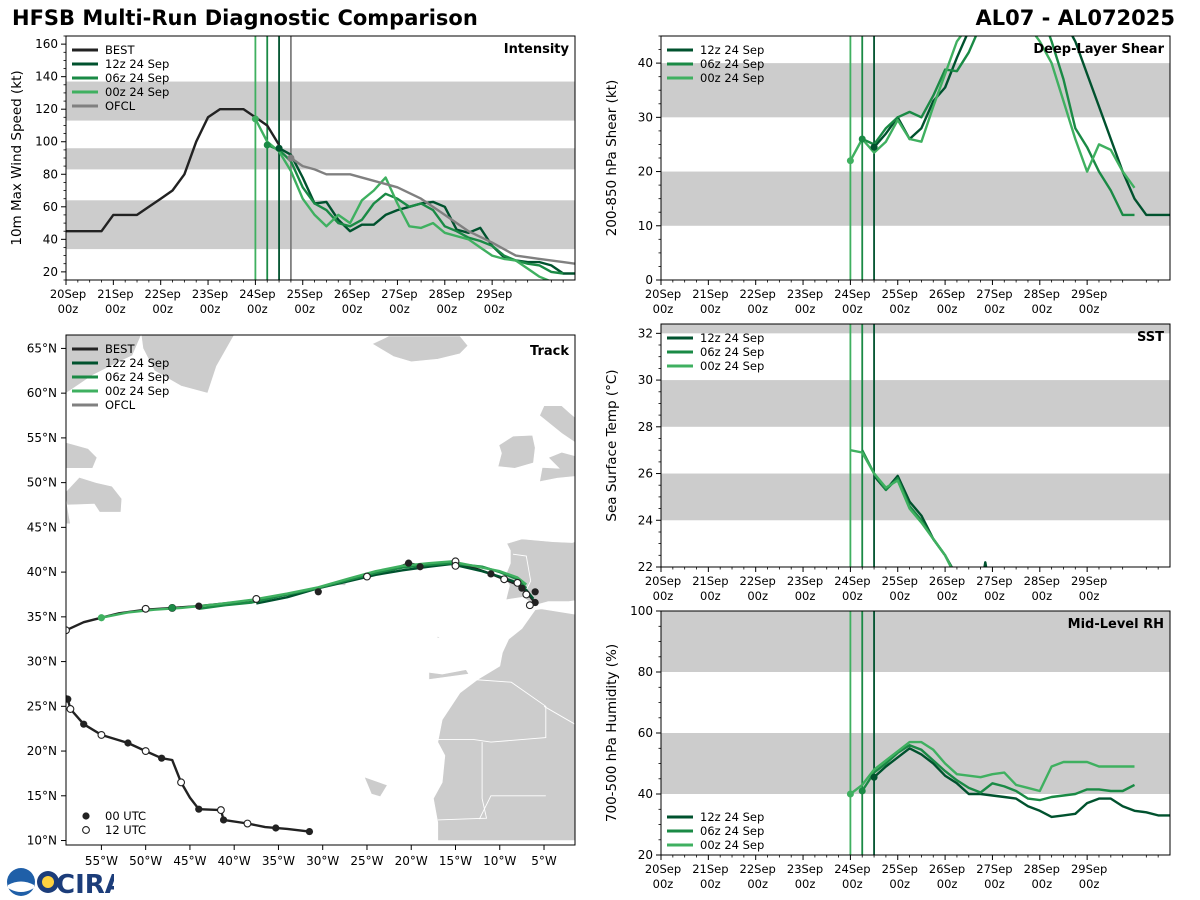 The height and width of the screenshot is (900, 1200). I want to click on track-lat-label: 35°N, so click(42, 617).